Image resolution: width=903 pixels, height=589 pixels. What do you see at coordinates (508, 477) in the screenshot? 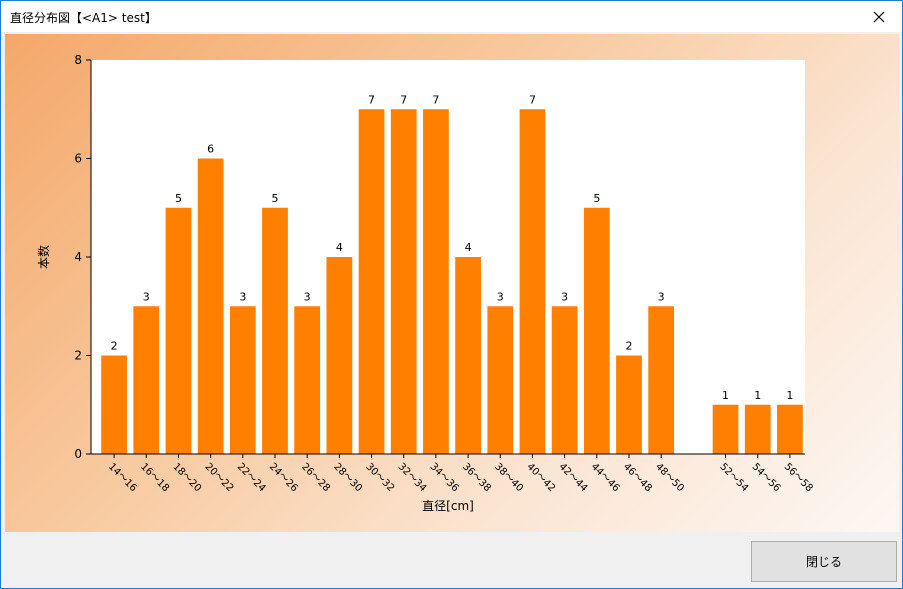
I see `x-tick-label: 38～40` at bounding box center [508, 477].